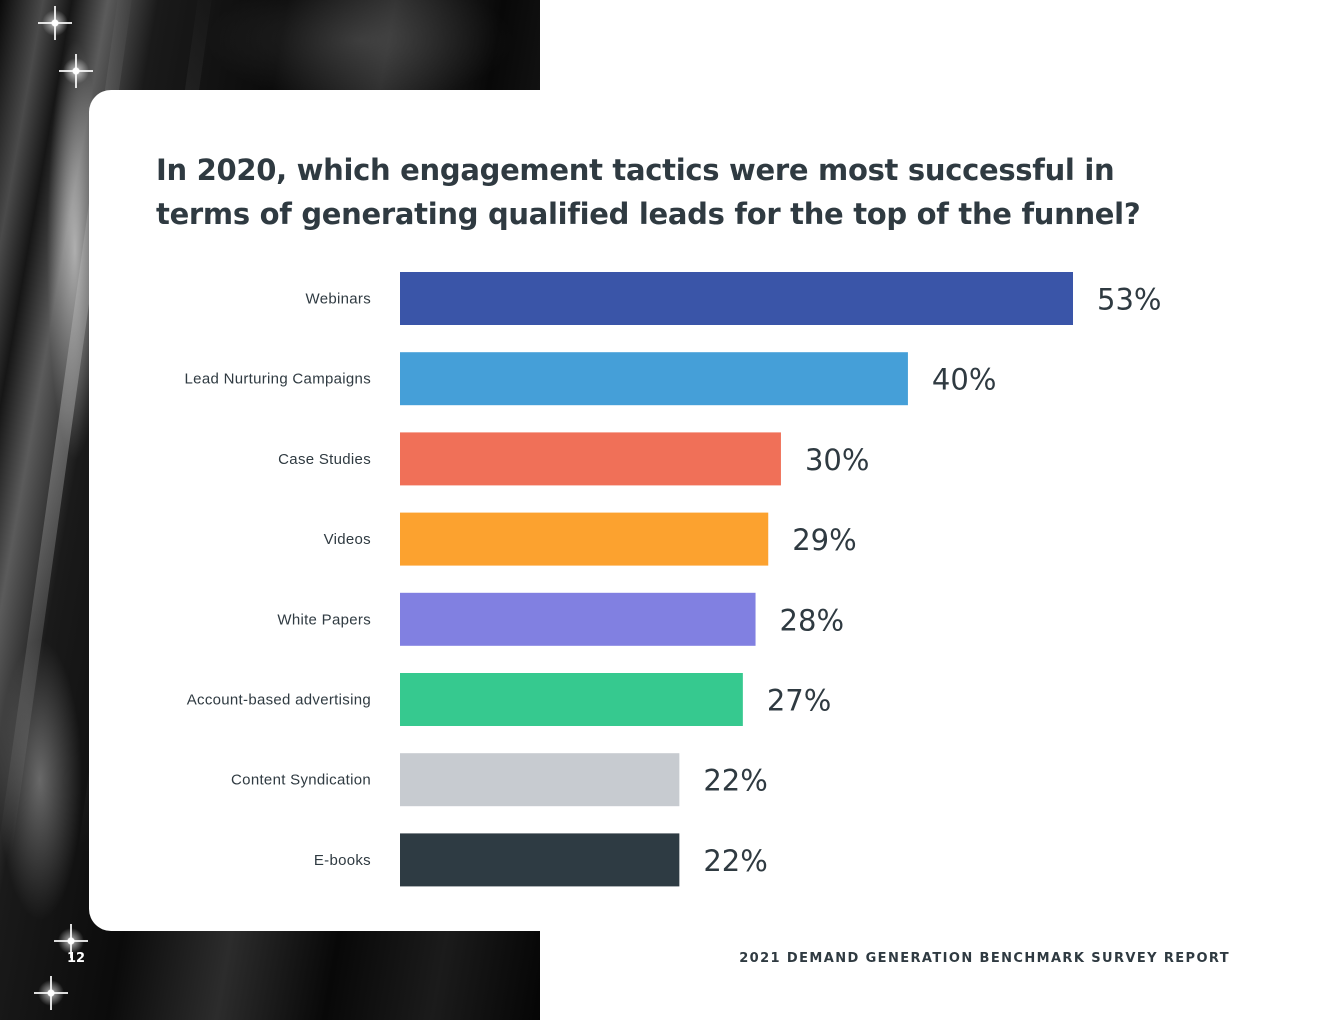 The width and height of the screenshot is (1320, 1020). Describe the element at coordinates (301, 780) in the screenshot. I see `category-label: Content Syndication` at that location.